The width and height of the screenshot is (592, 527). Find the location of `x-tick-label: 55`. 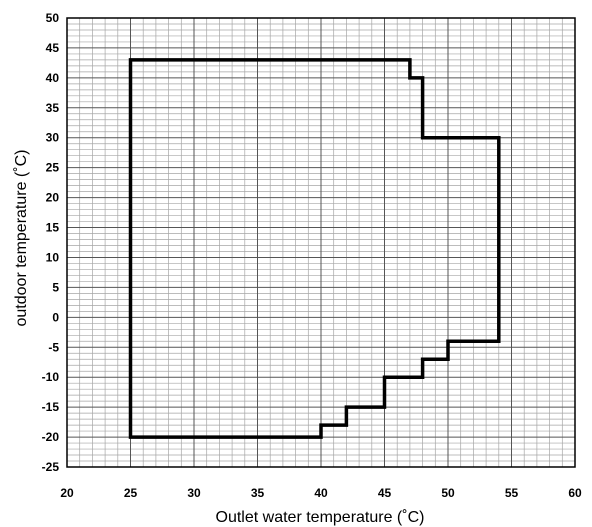

x-tick-label: 55 is located at coordinates (512, 493).